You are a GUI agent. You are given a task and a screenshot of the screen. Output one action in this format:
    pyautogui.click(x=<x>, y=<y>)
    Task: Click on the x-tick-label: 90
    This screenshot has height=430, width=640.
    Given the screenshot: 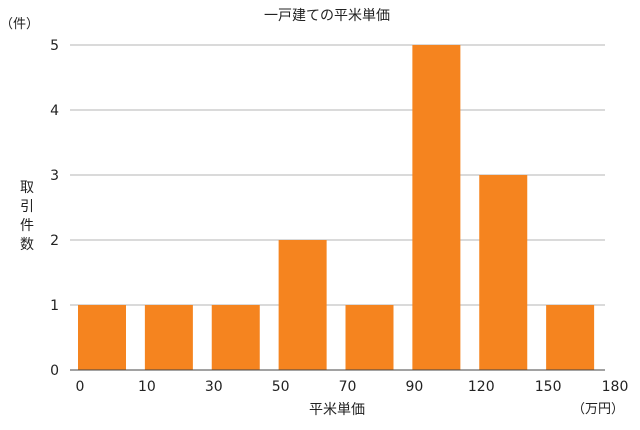 What is the action you would take?
    pyautogui.click(x=414, y=387)
    